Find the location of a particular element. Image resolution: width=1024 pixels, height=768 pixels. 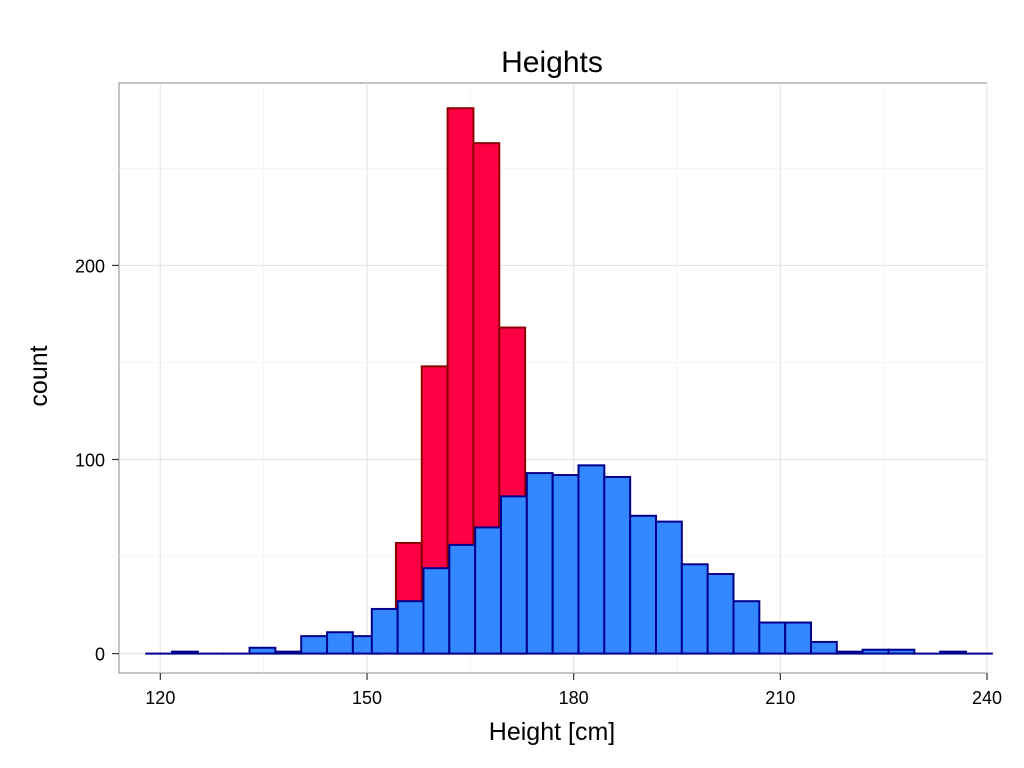

x-tick-label: 150 is located at coordinates (367, 698).